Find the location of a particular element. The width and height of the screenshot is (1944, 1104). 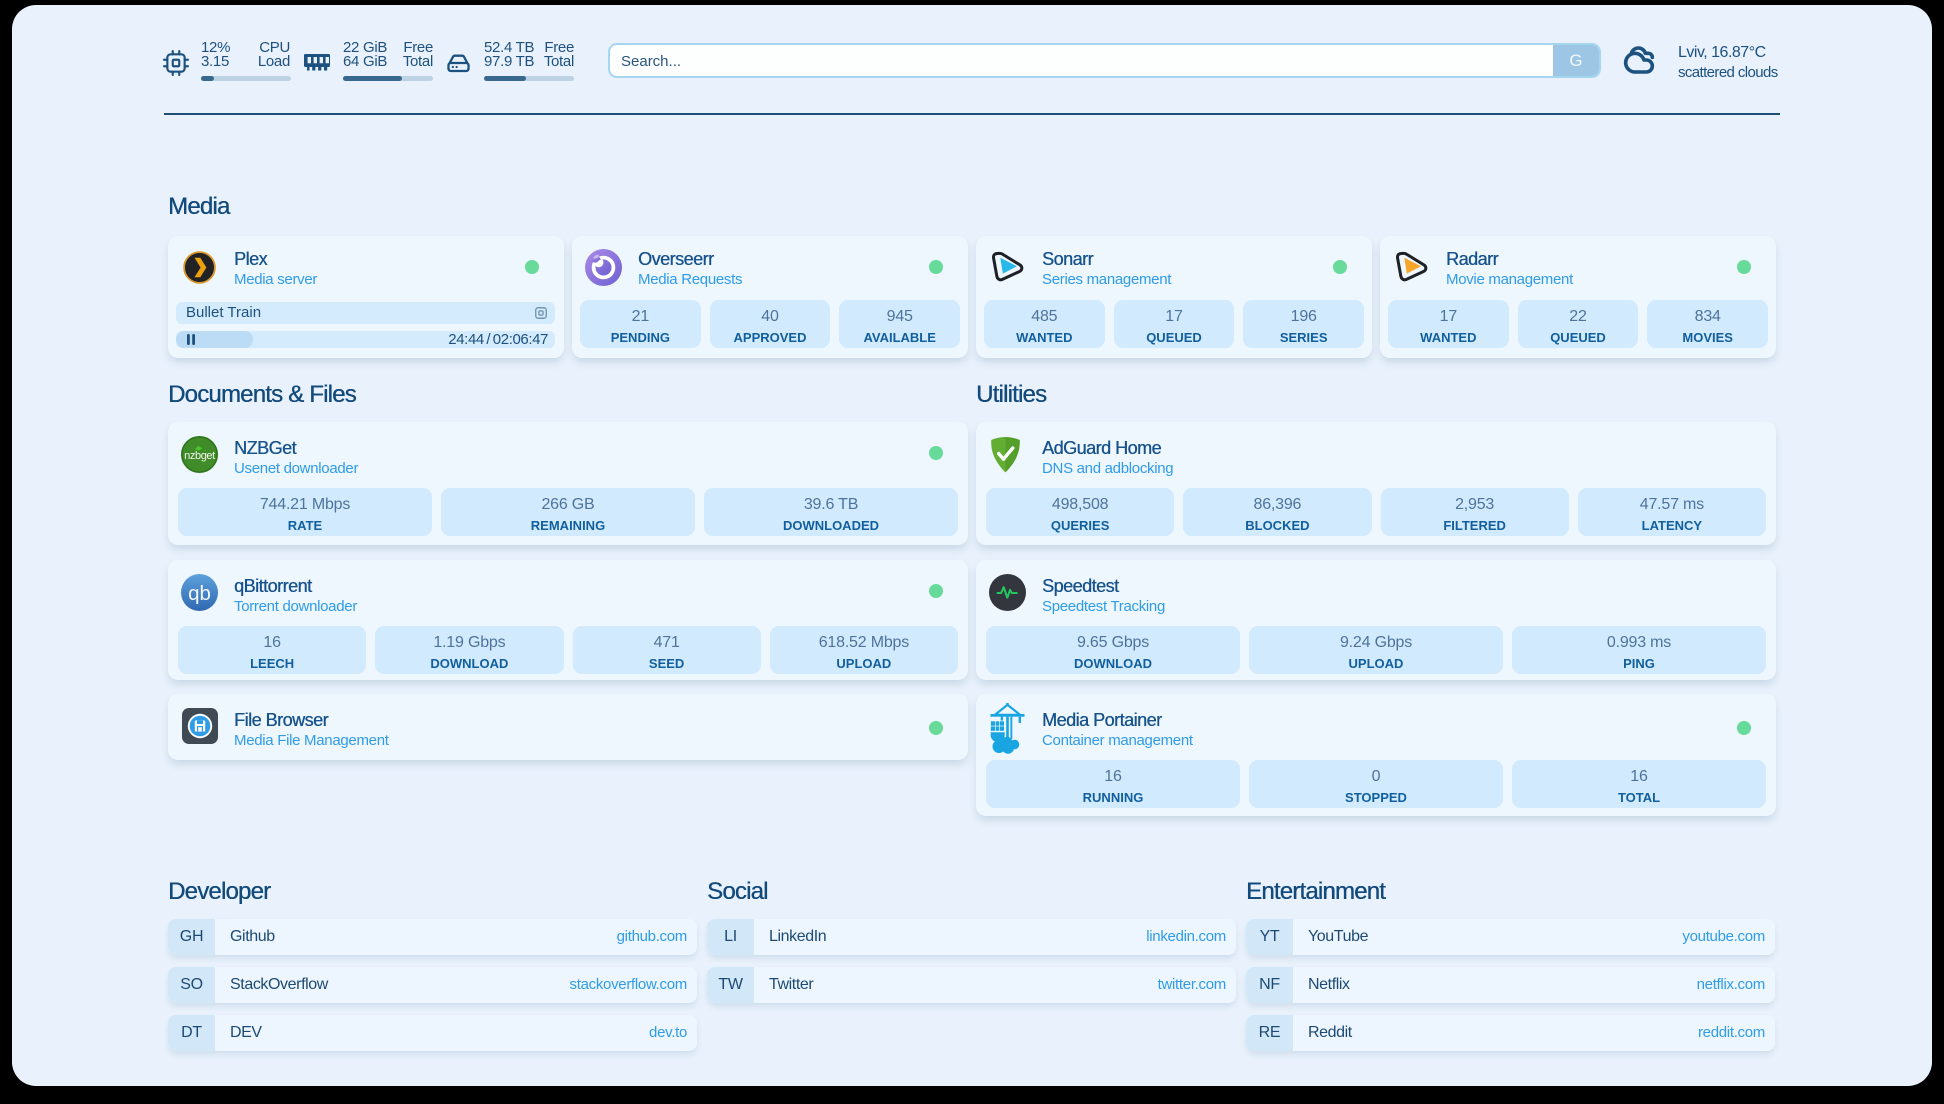

svg-text: qb is located at coordinates (199, 593).